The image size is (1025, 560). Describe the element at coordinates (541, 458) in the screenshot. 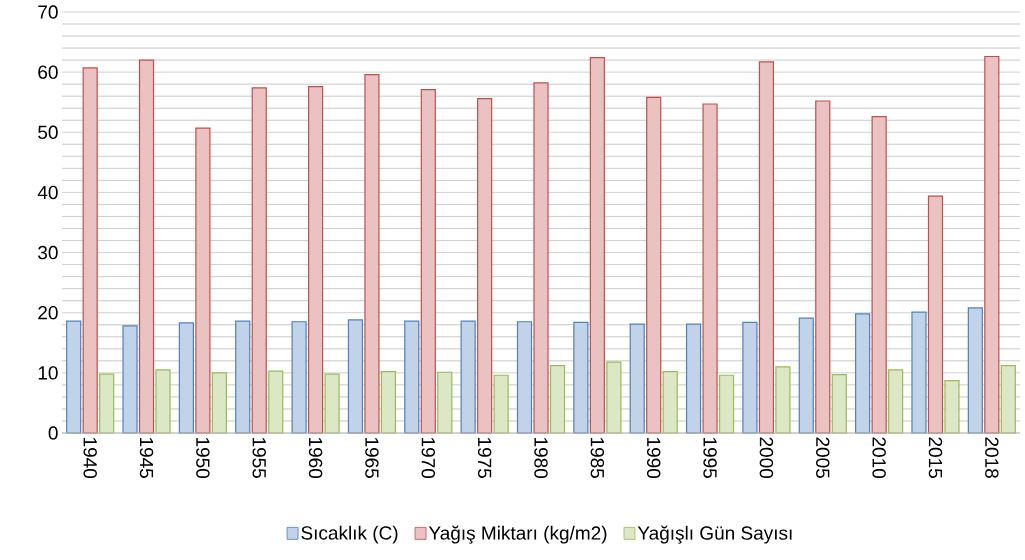

I see `x-tick-label: 1980` at that location.